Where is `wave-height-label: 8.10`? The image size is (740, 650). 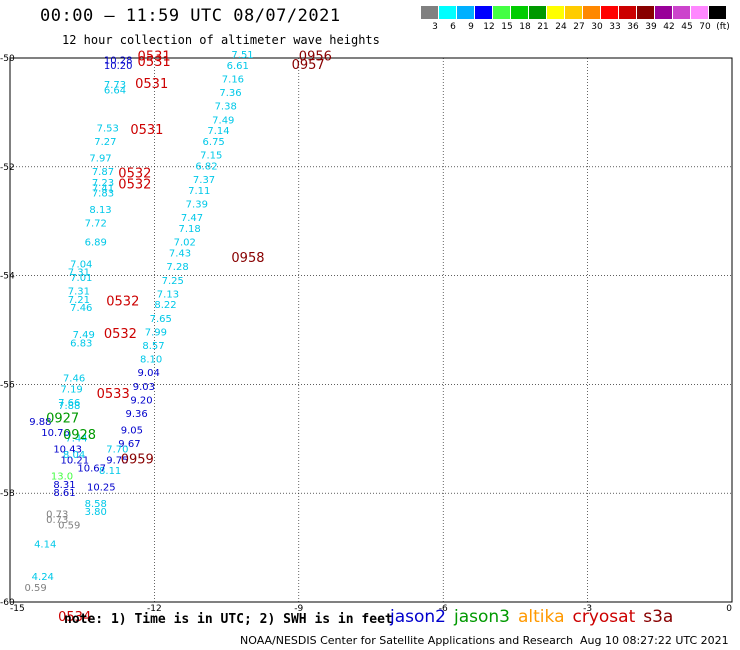
wave-height-label: 8.10 is located at coordinates (151, 360).